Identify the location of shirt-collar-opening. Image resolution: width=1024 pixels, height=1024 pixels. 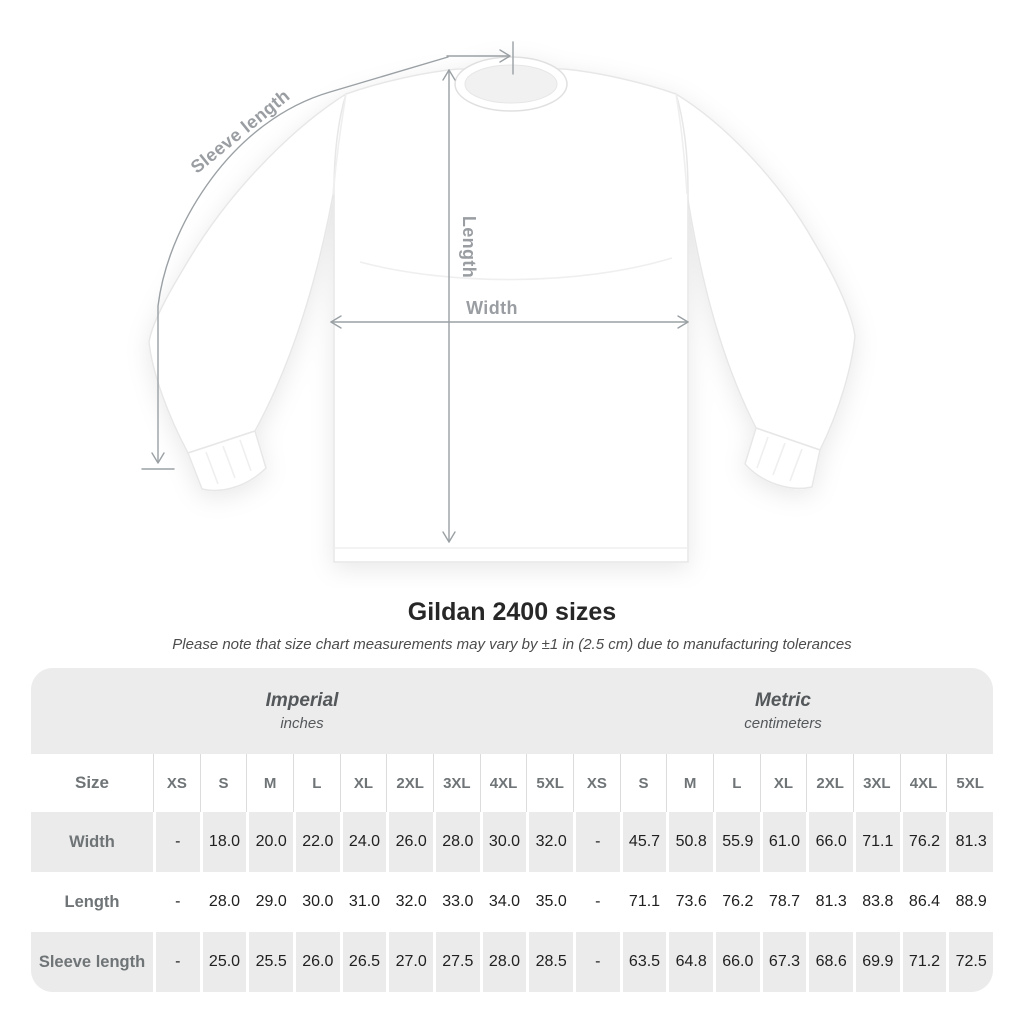
(511, 84).